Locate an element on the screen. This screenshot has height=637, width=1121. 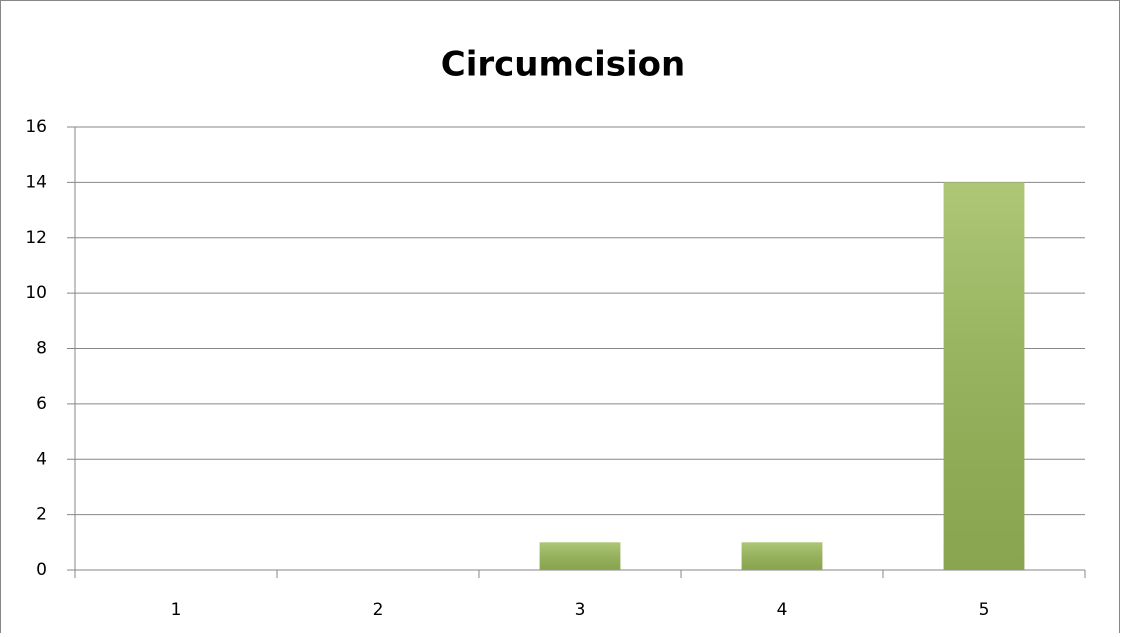
y-tick-label: 12 is located at coordinates (36, 238).